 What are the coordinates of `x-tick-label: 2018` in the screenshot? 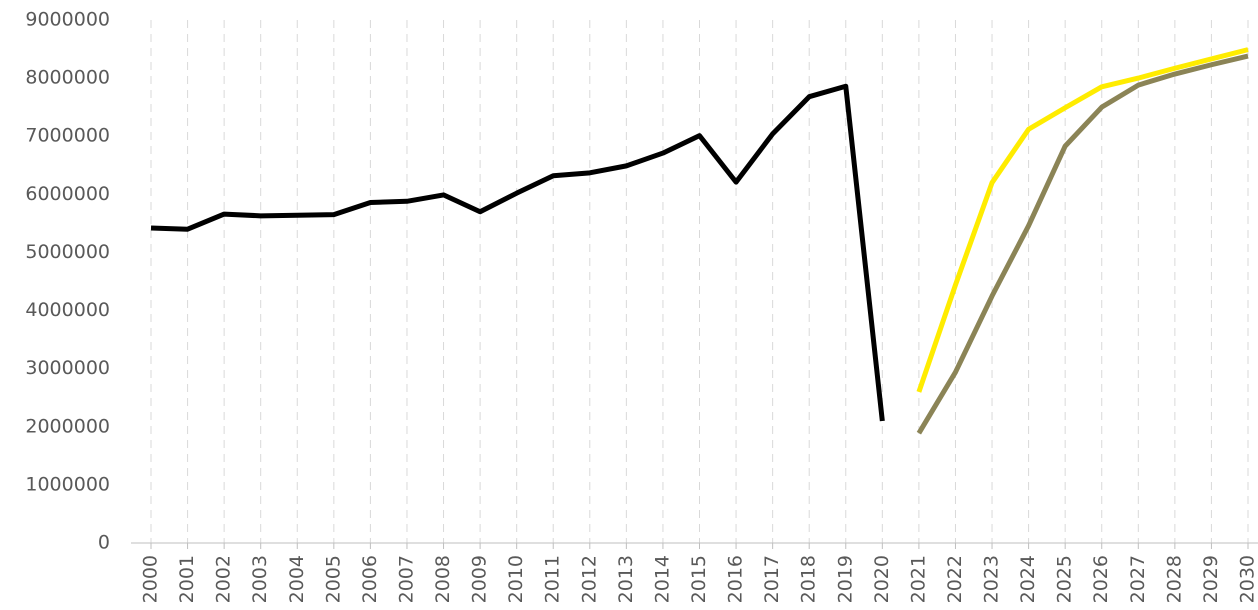 It's located at (809, 579).